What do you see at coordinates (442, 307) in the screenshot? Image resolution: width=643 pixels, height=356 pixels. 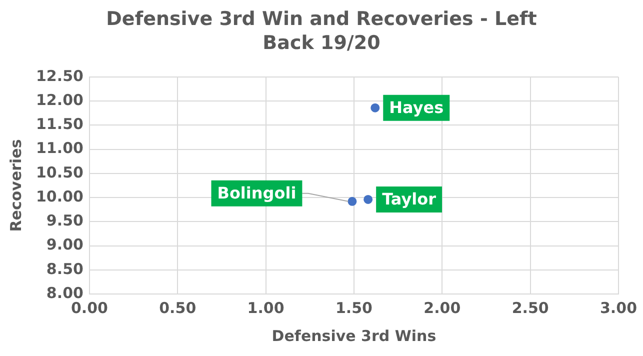 I see `x-tick-label: 2.00` at bounding box center [442, 307].